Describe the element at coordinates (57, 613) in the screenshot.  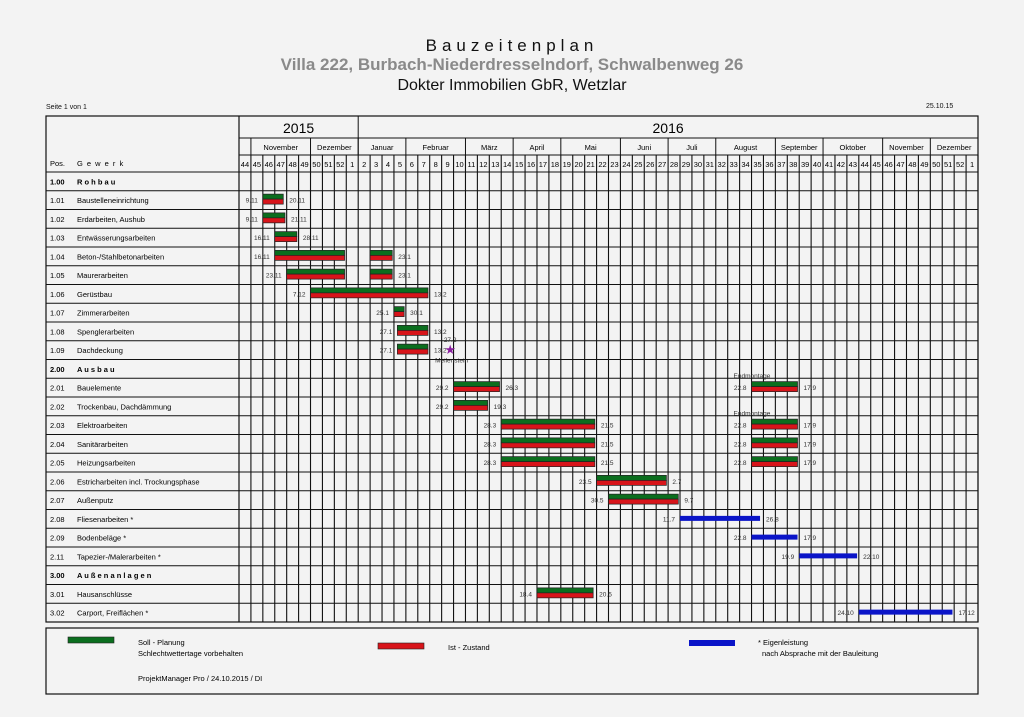
I see `row-pos: 3.02` at that location.